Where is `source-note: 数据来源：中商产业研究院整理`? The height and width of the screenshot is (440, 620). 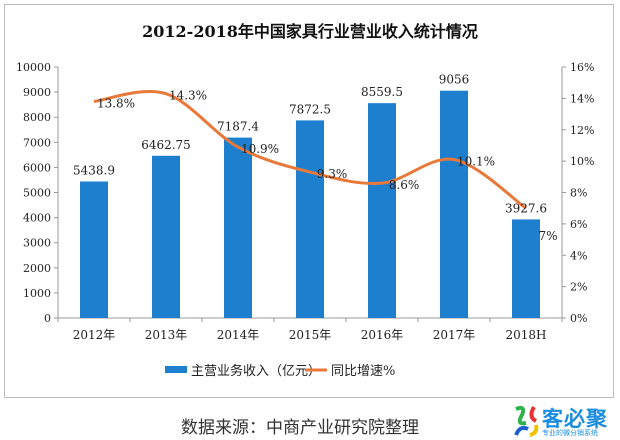
source-note: 数据来源：中商产业研究院整理 is located at coordinates (300, 428).